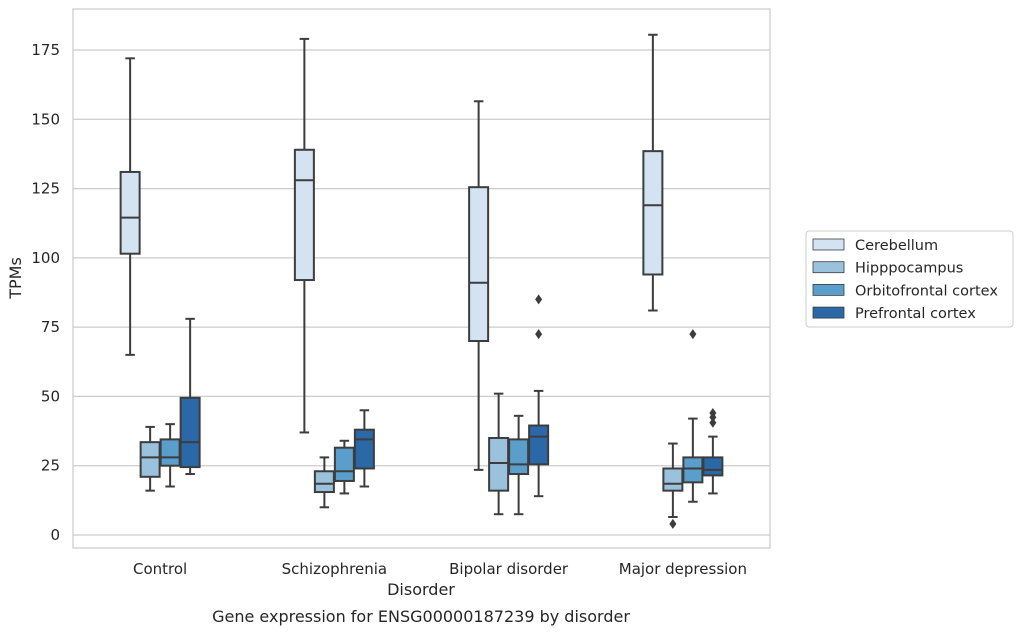  What do you see at coordinates (15, 278) in the screenshot?
I see `y-axis-label: TPMs` at bounding box center [15, 278].